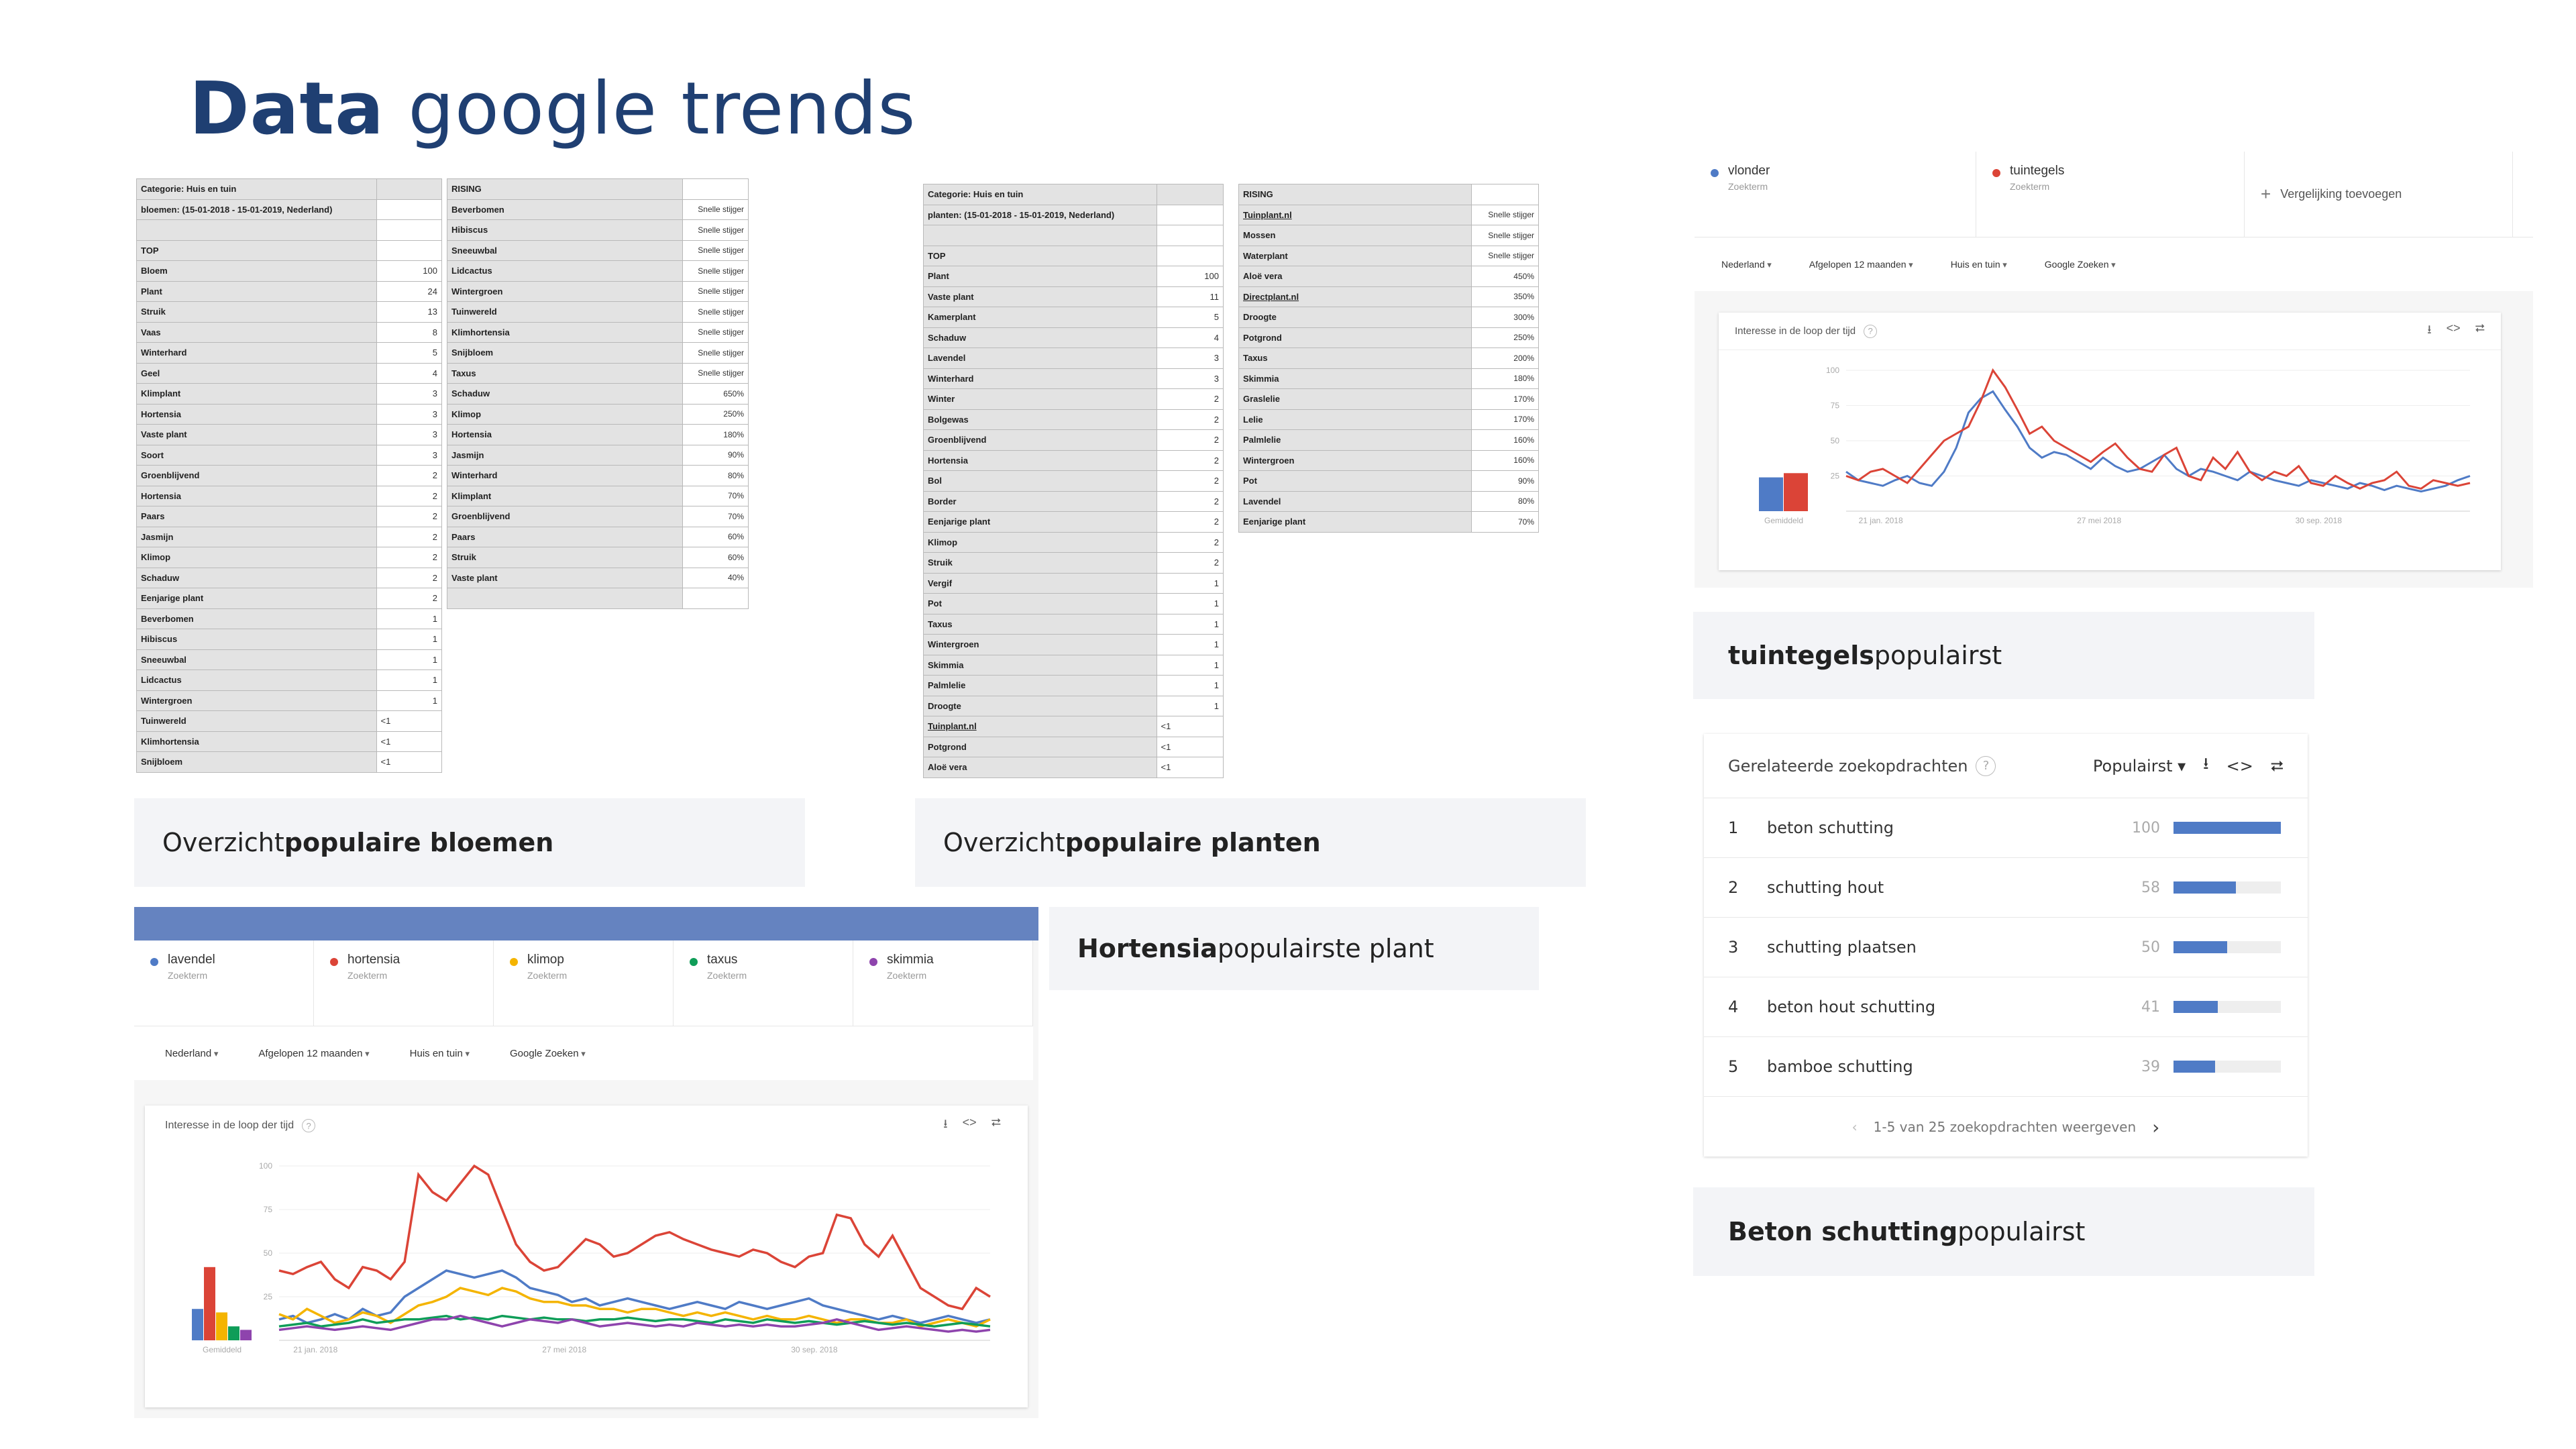 The width and height of the screenshot is (2576, 1449). Describe the element at coordinates (256, 577) in the screenshot. I see `cell-key: Schaduw` at that location.